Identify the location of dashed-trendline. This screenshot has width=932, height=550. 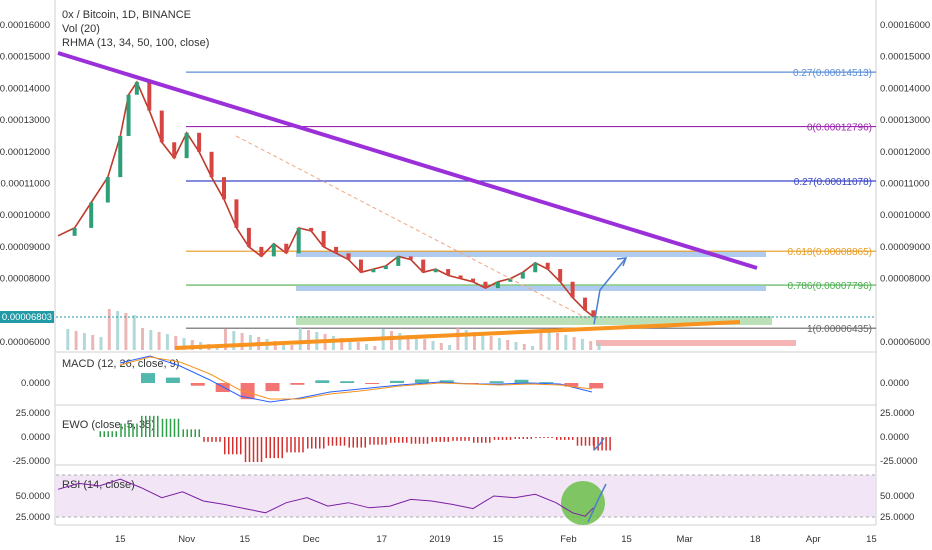
(413, 228).